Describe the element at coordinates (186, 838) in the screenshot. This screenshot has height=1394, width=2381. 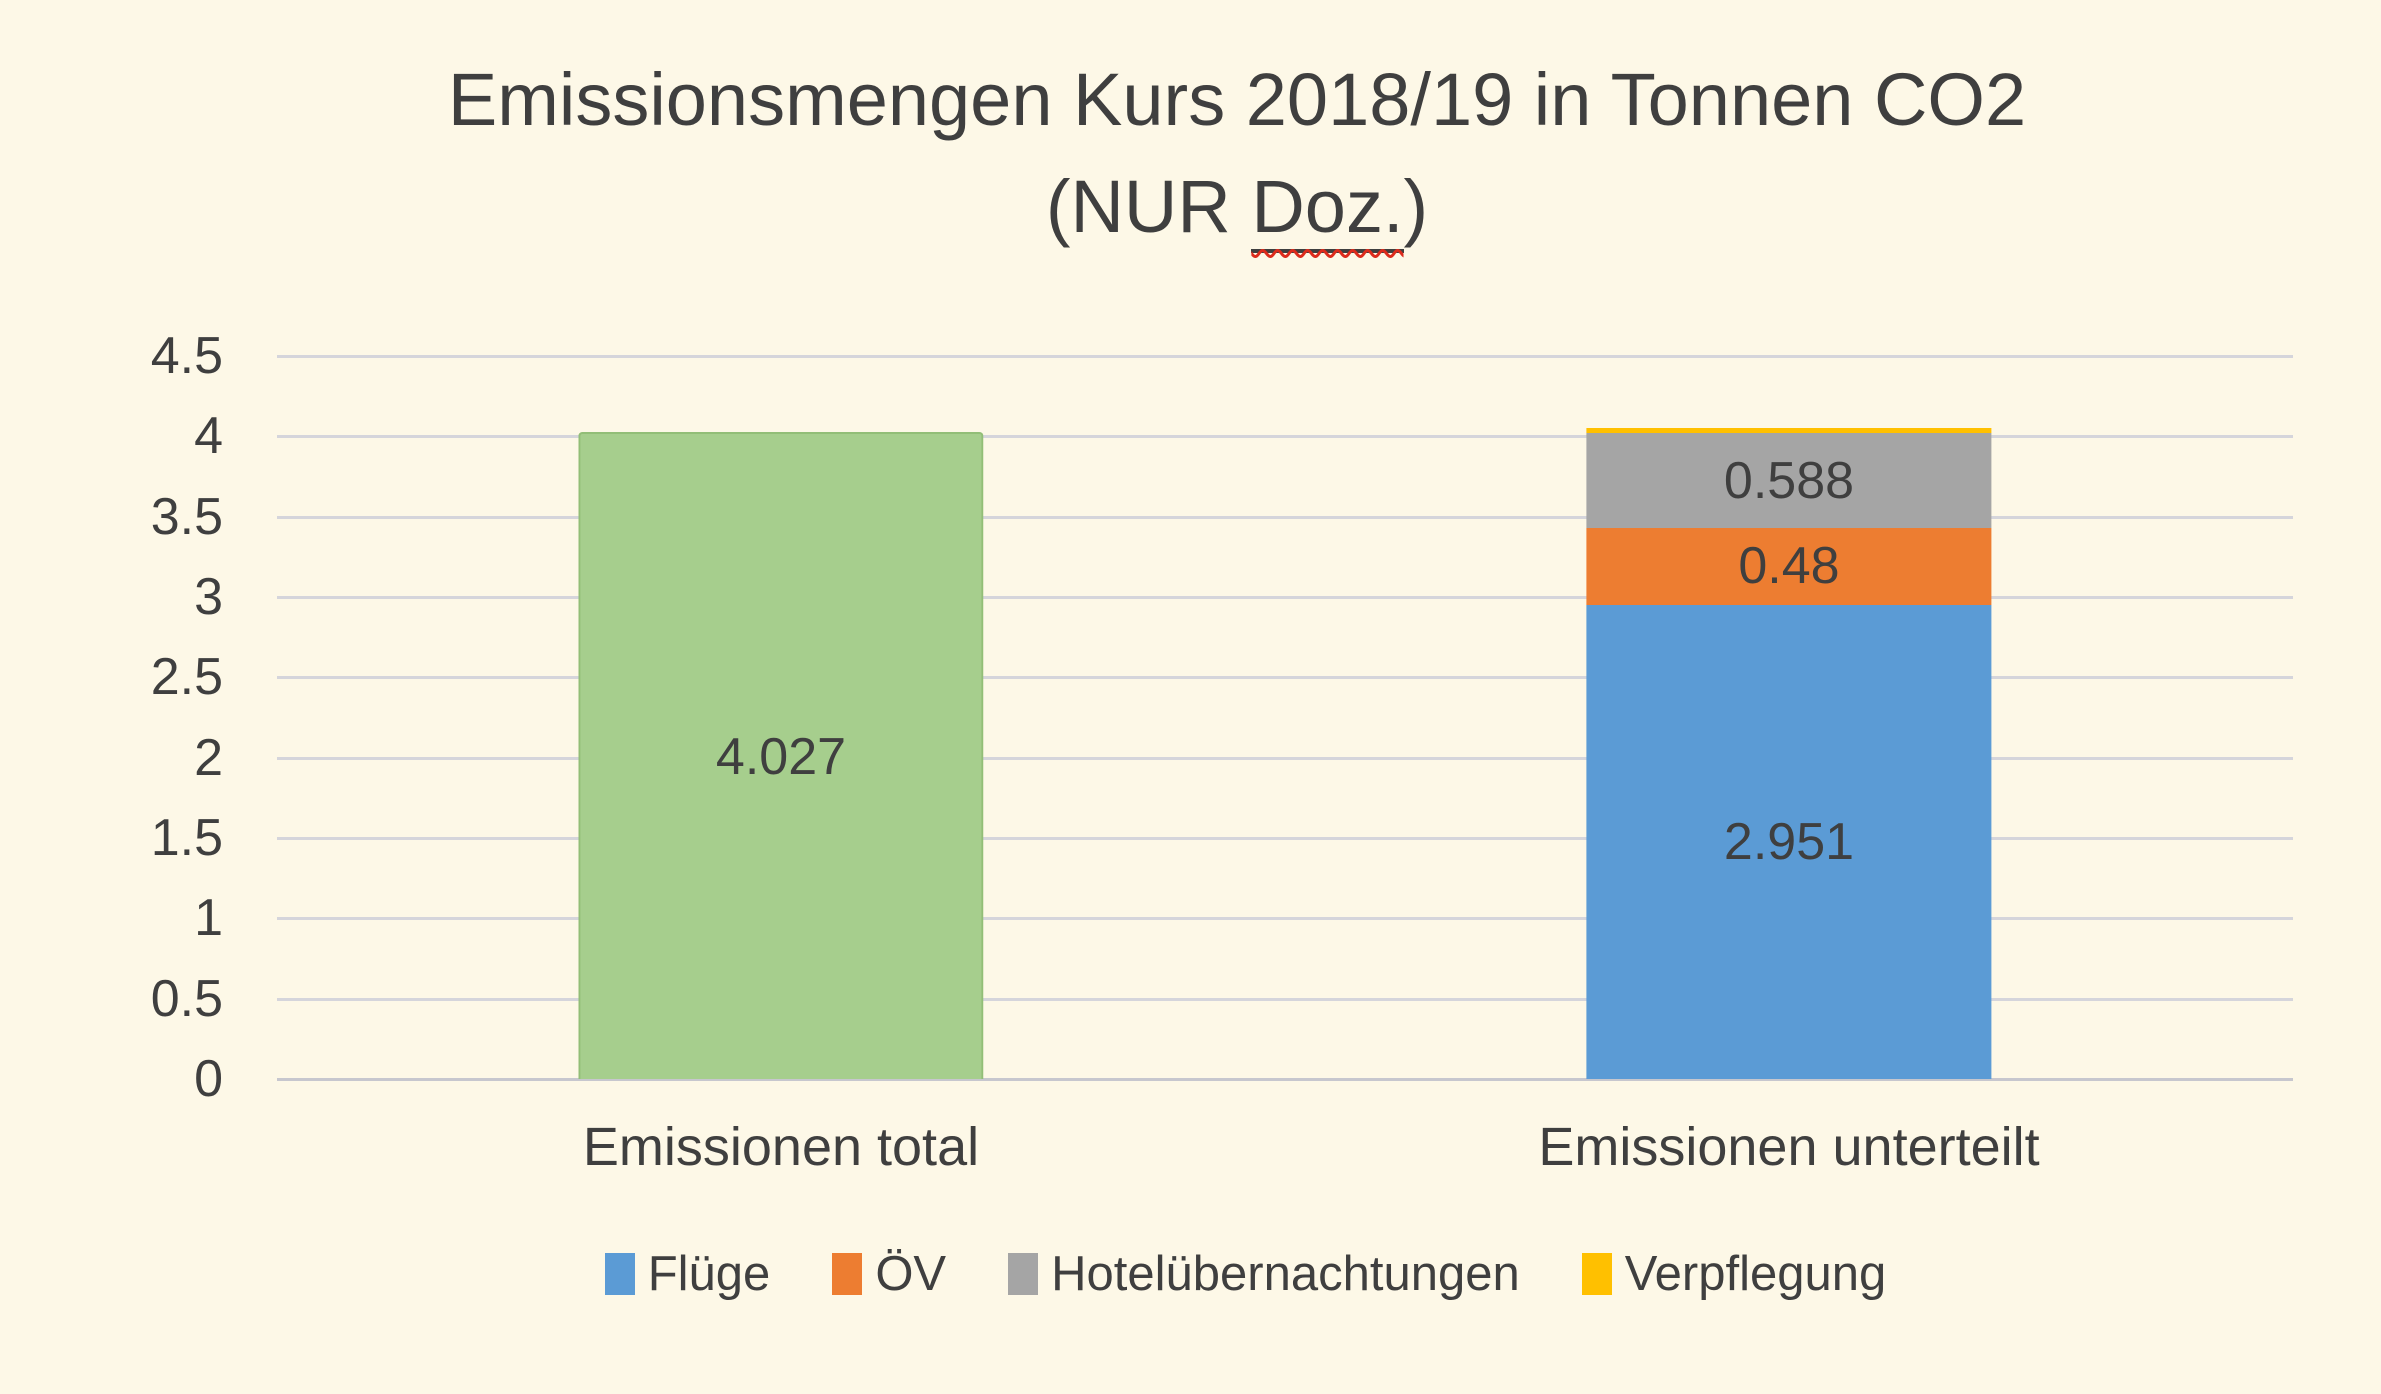
I see `y-axis-tick-label: 1.5` at that location.